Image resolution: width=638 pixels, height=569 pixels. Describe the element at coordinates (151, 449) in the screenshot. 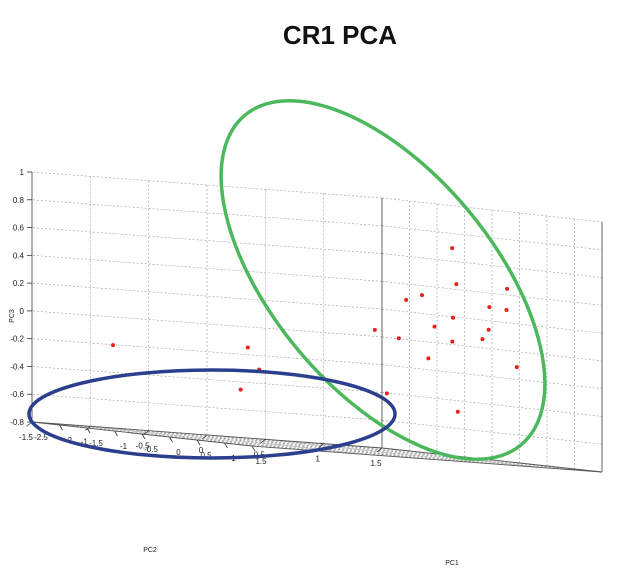

I see `x-tick-label: -0.5` at that location.